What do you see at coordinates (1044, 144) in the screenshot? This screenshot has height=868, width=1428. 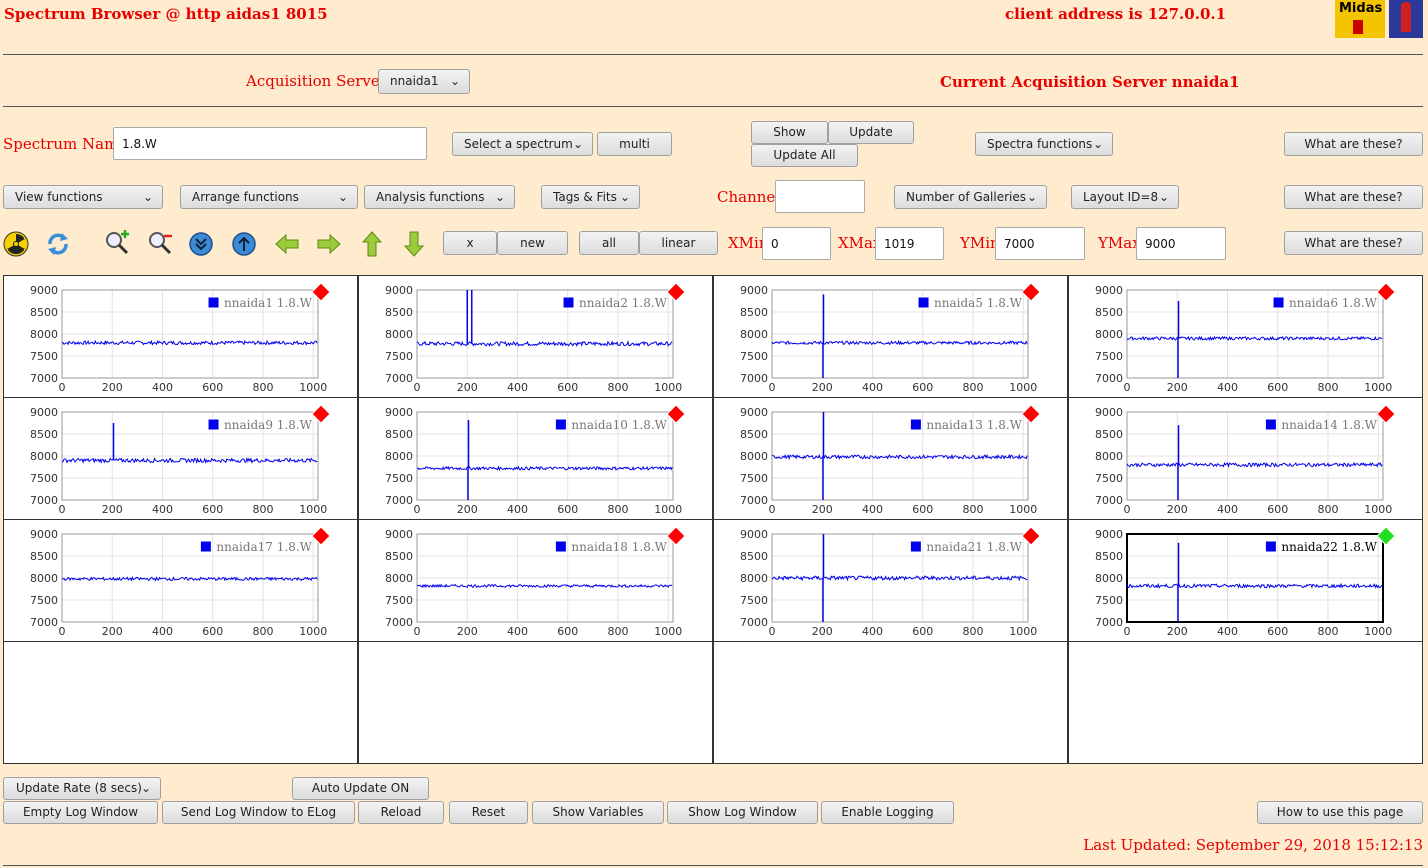 I see `spectra-functions-dropdown: Spectra functions ⌄` at bounding box center [1044, 144].